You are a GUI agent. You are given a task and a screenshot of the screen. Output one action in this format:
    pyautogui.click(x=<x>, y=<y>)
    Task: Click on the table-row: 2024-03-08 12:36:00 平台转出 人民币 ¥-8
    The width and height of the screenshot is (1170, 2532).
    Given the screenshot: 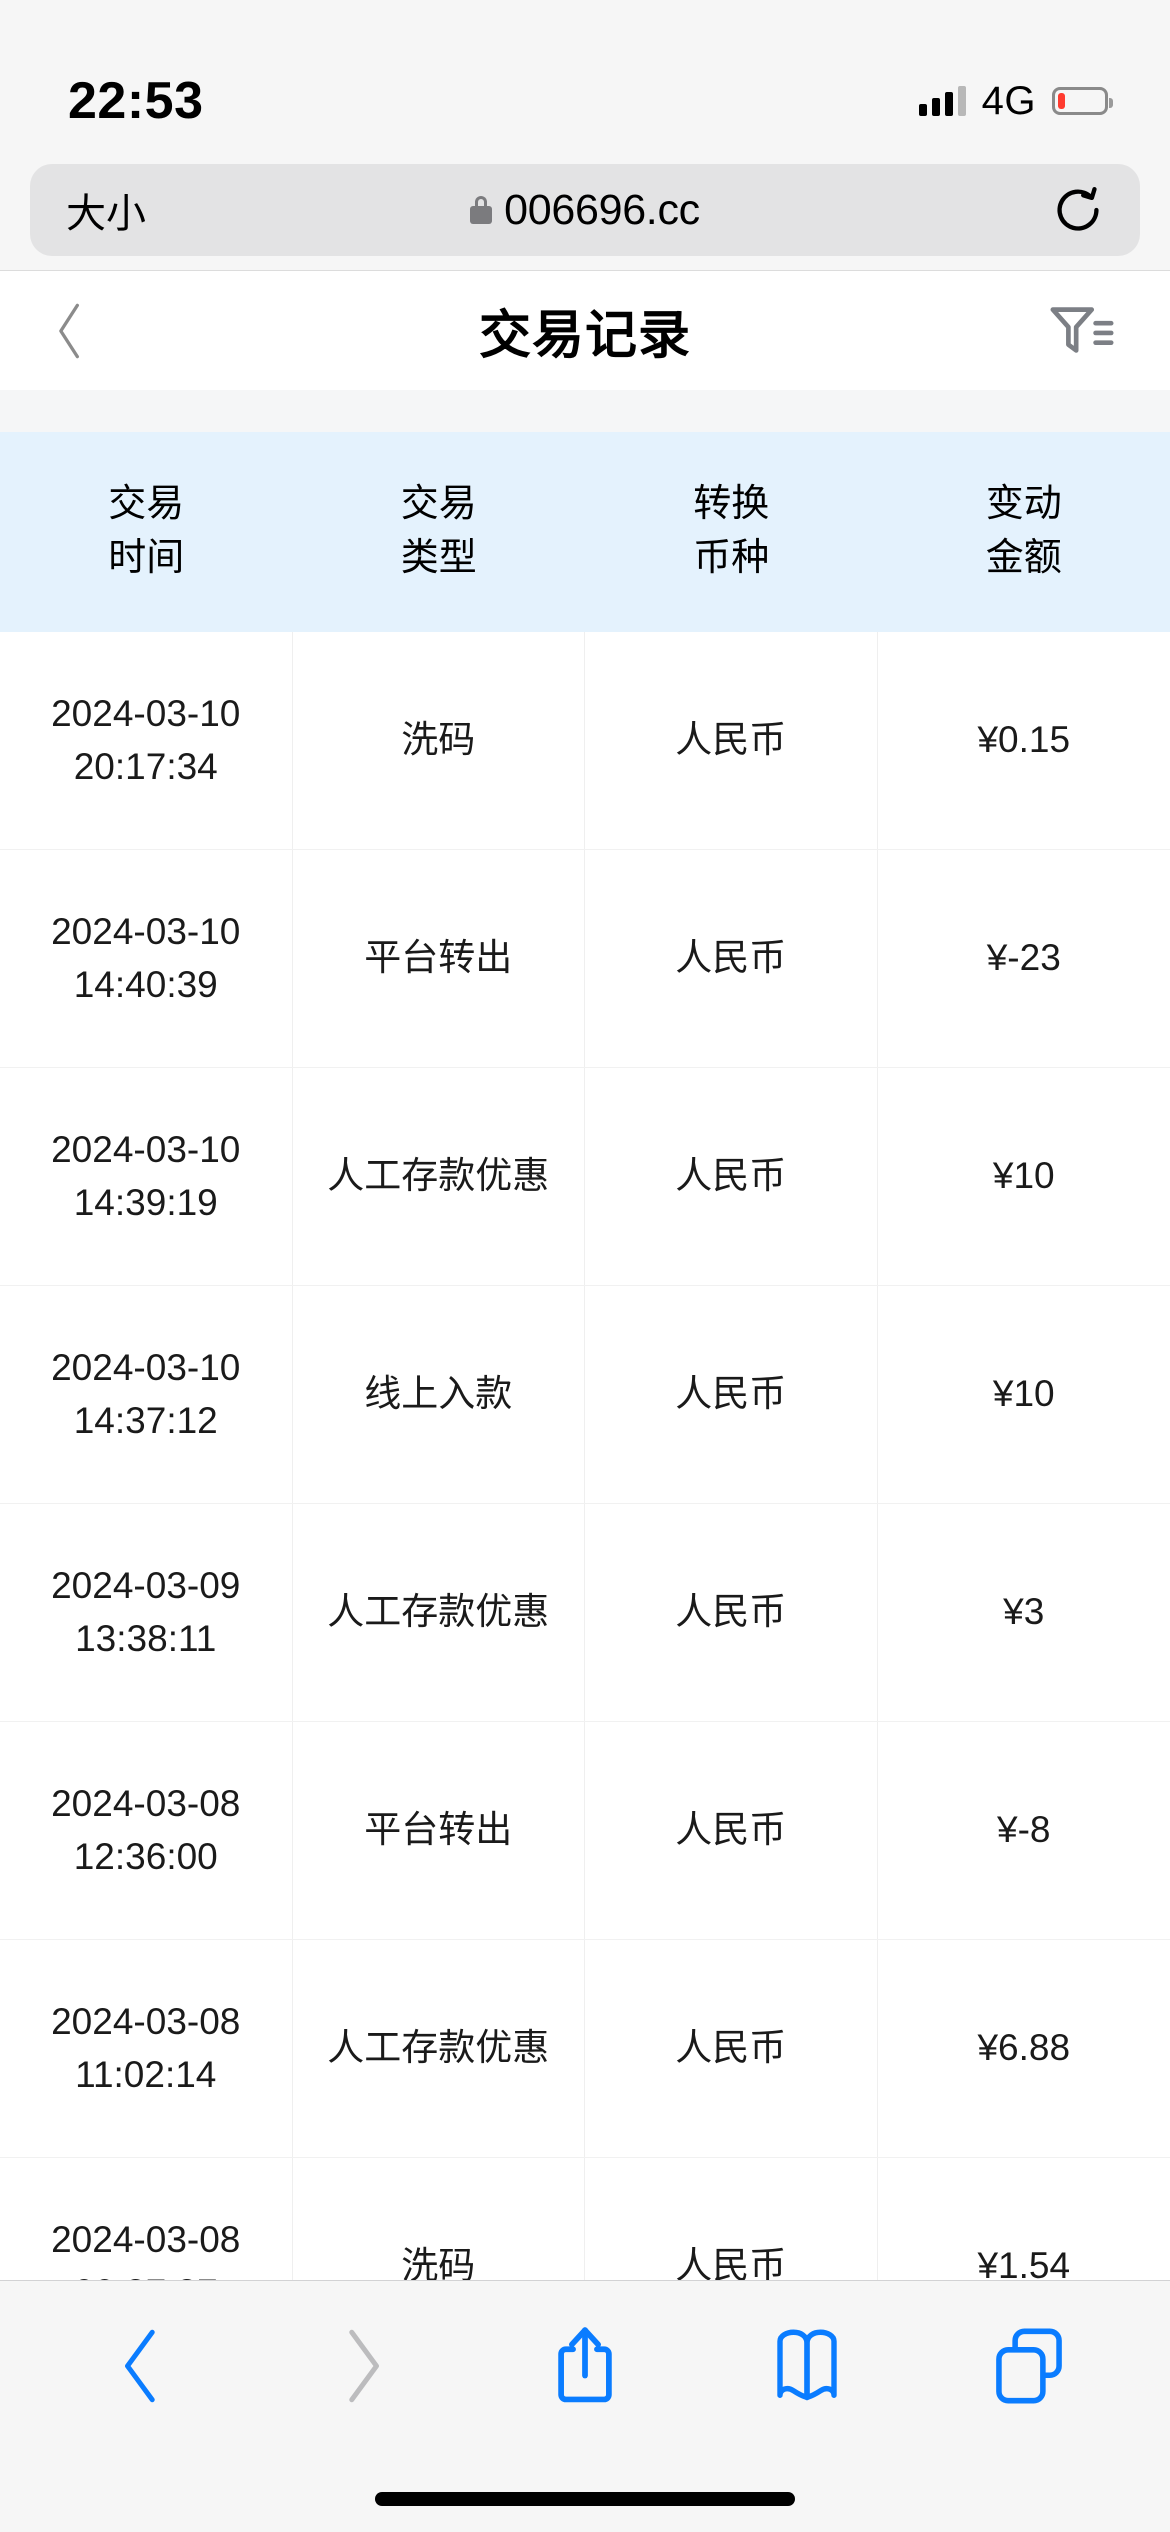 What is the action you would take?
    pyautogui.click(x=585, y=1831)
    